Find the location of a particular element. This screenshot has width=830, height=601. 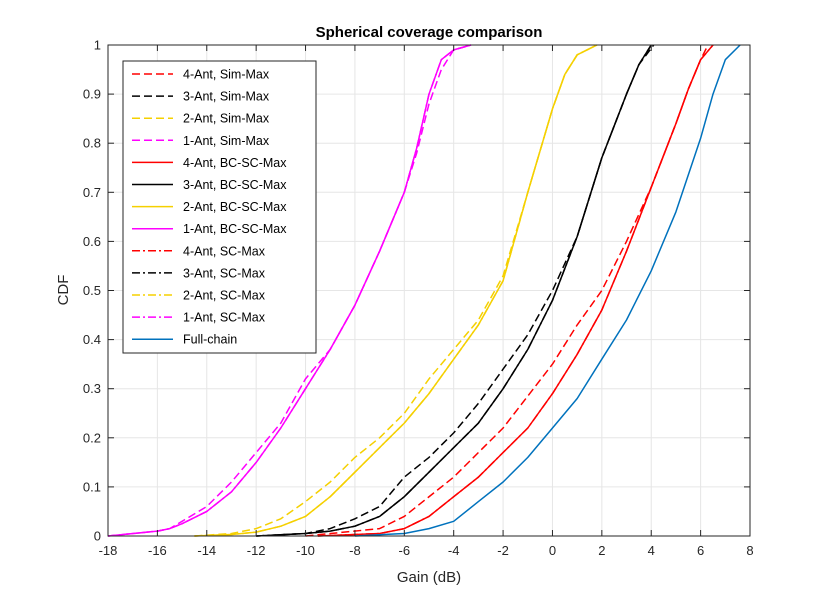

y-tick-label: 0.7 is located at coordinates (92, 192).